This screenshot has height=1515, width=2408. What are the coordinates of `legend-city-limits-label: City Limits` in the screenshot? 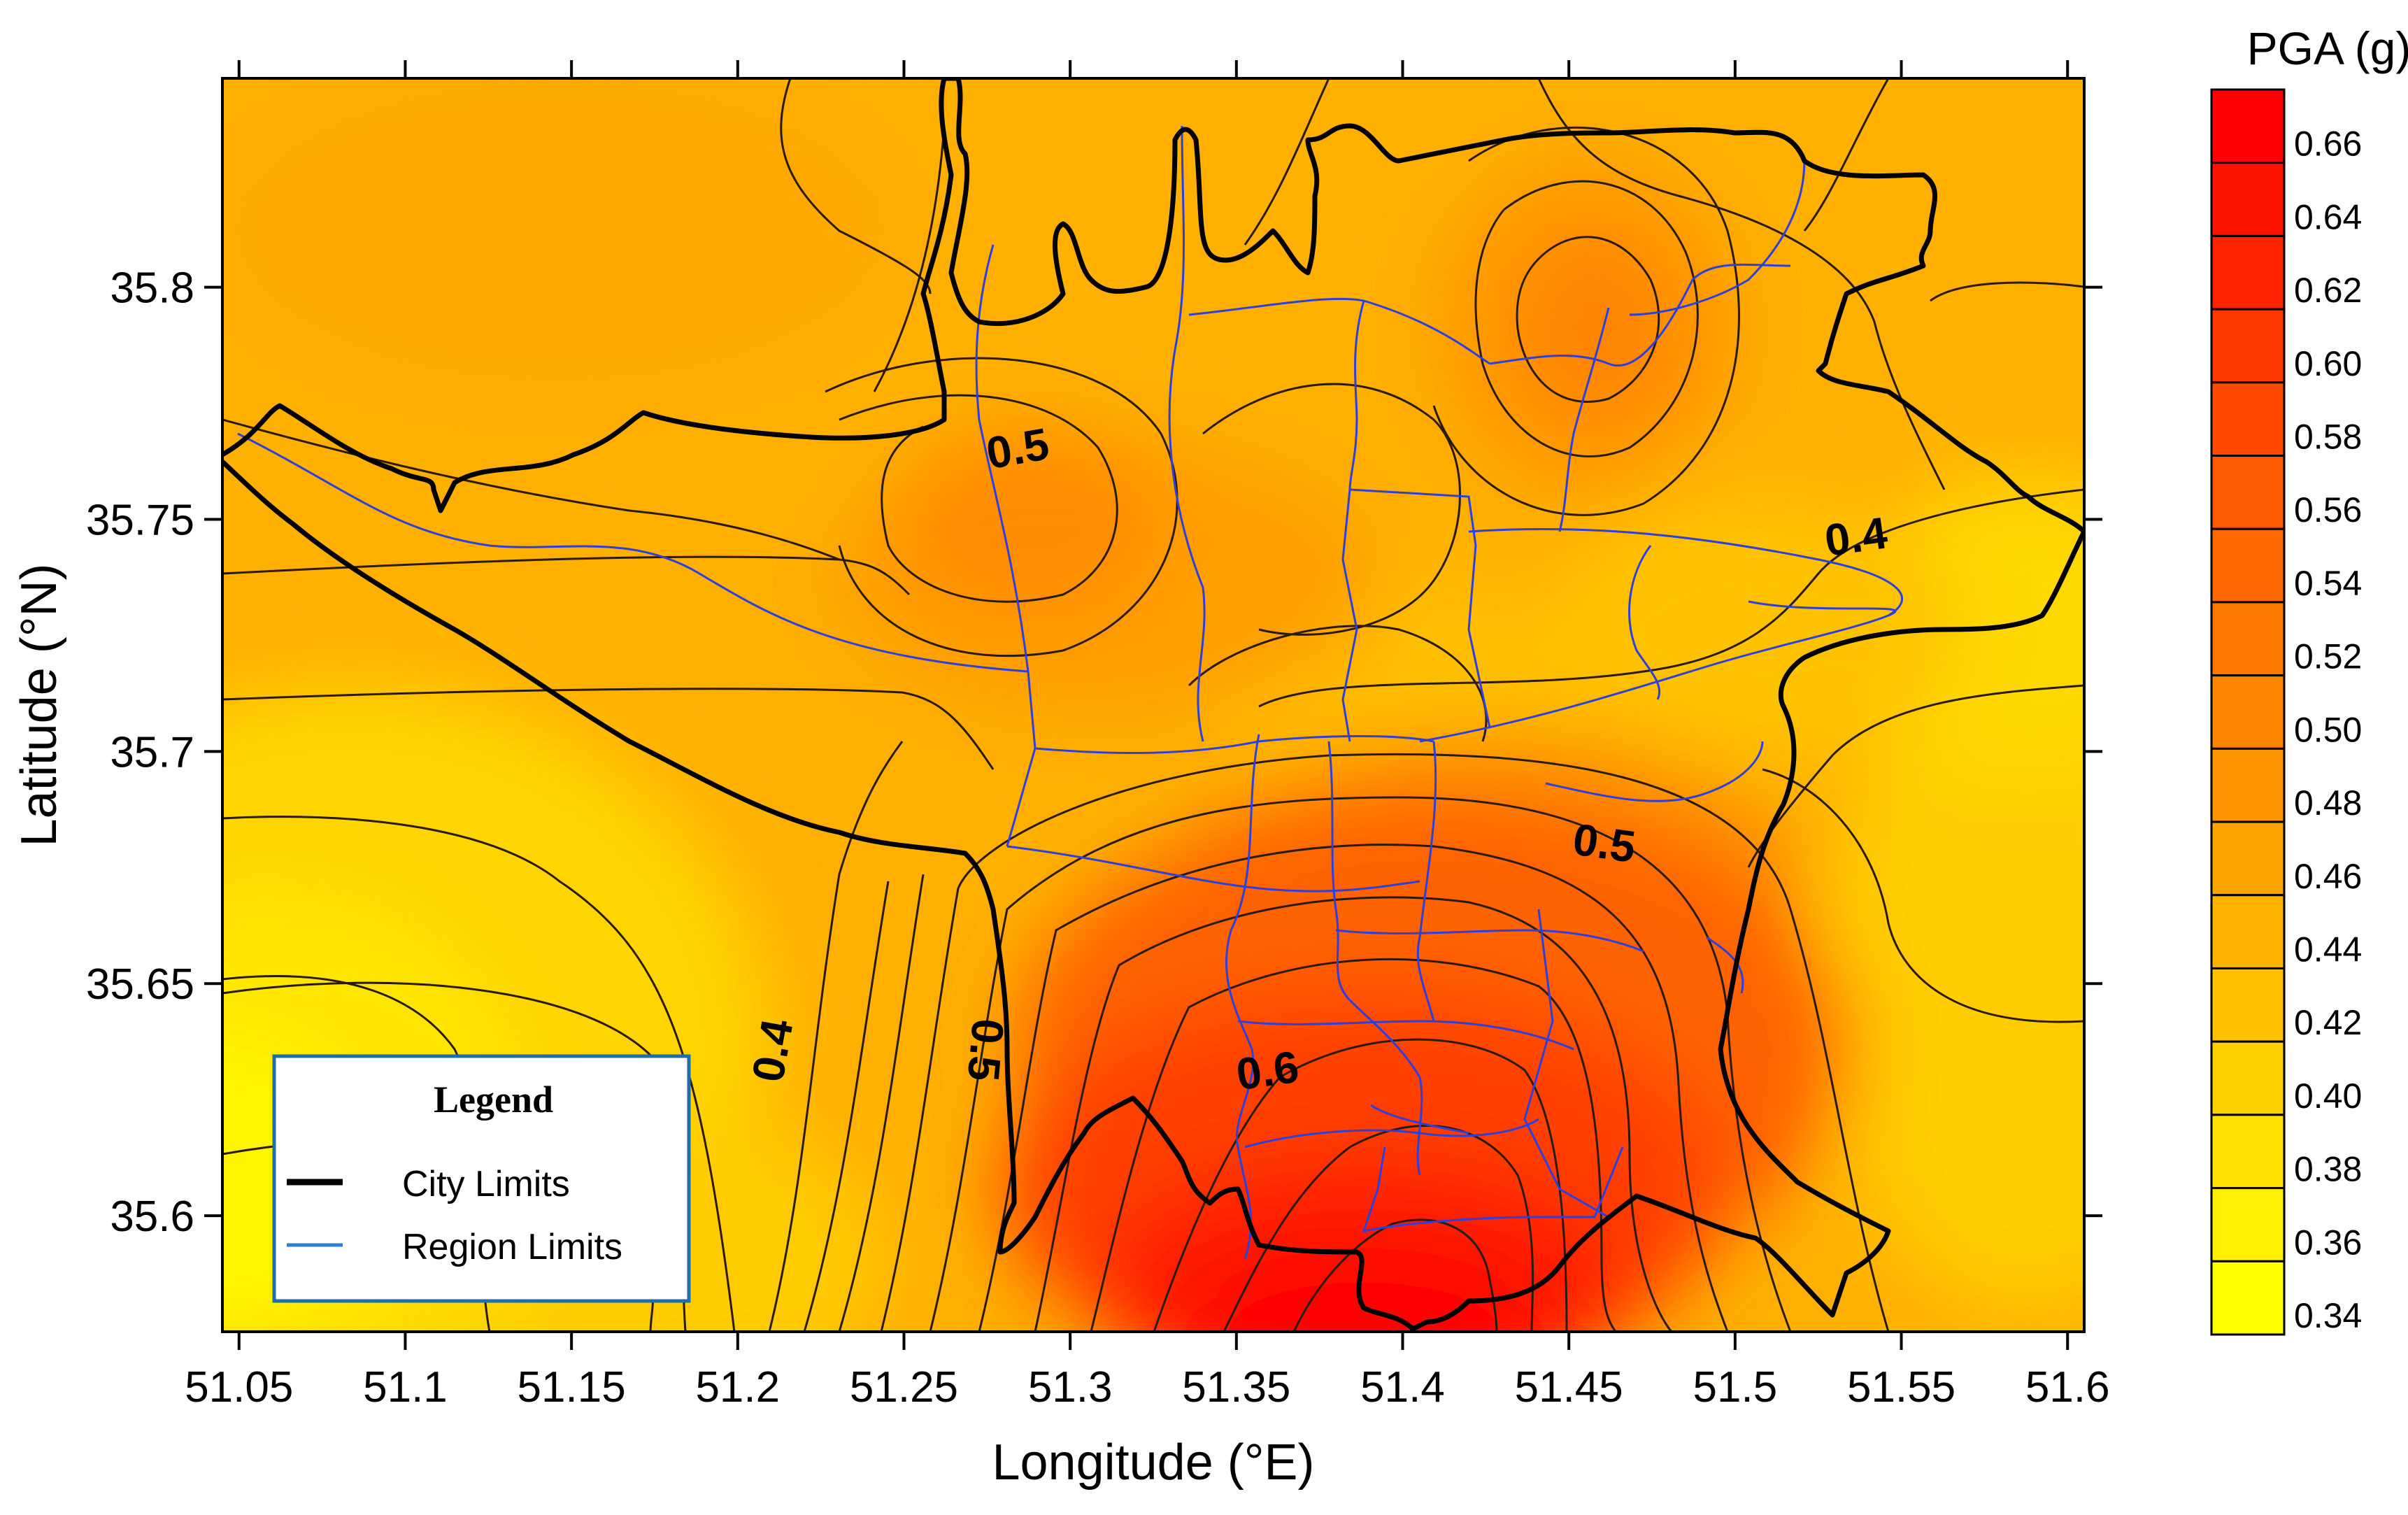 It's located at (486, 1184).